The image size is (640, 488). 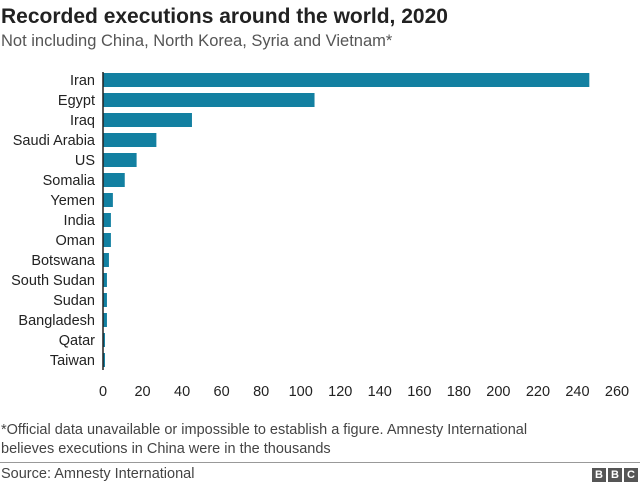 What do you see at coordinates (419, 392) in the screenshot?
I see `x-tick-label: 160` at bounding box center [419, 392].